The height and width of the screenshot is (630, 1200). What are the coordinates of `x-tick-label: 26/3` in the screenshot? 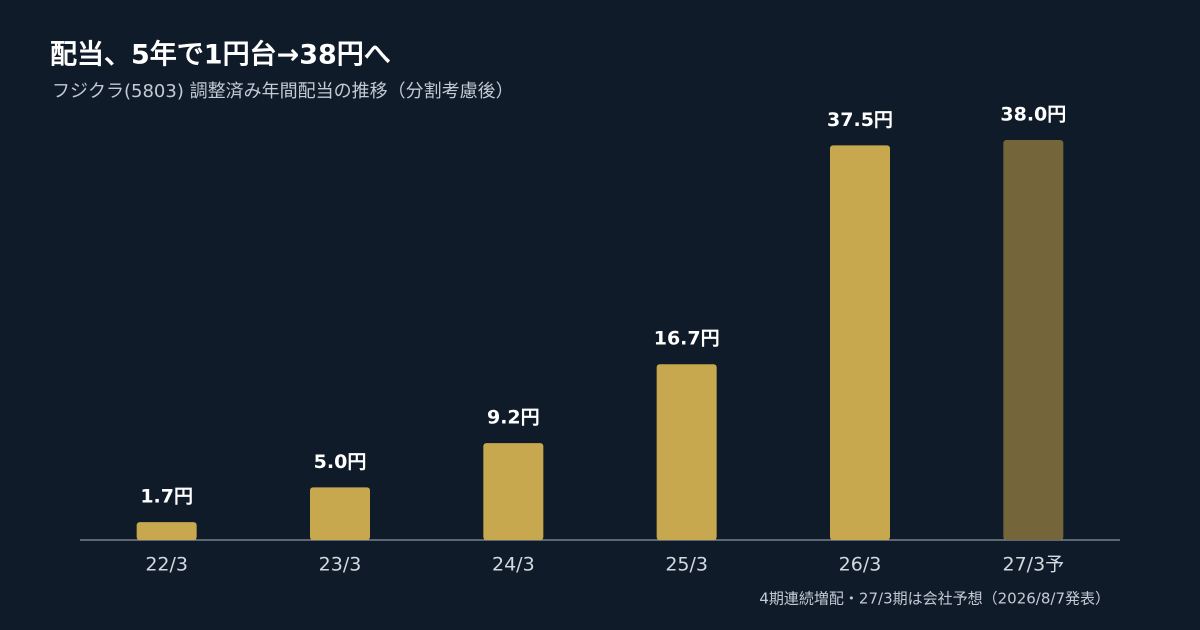 It's located at (860, 565).